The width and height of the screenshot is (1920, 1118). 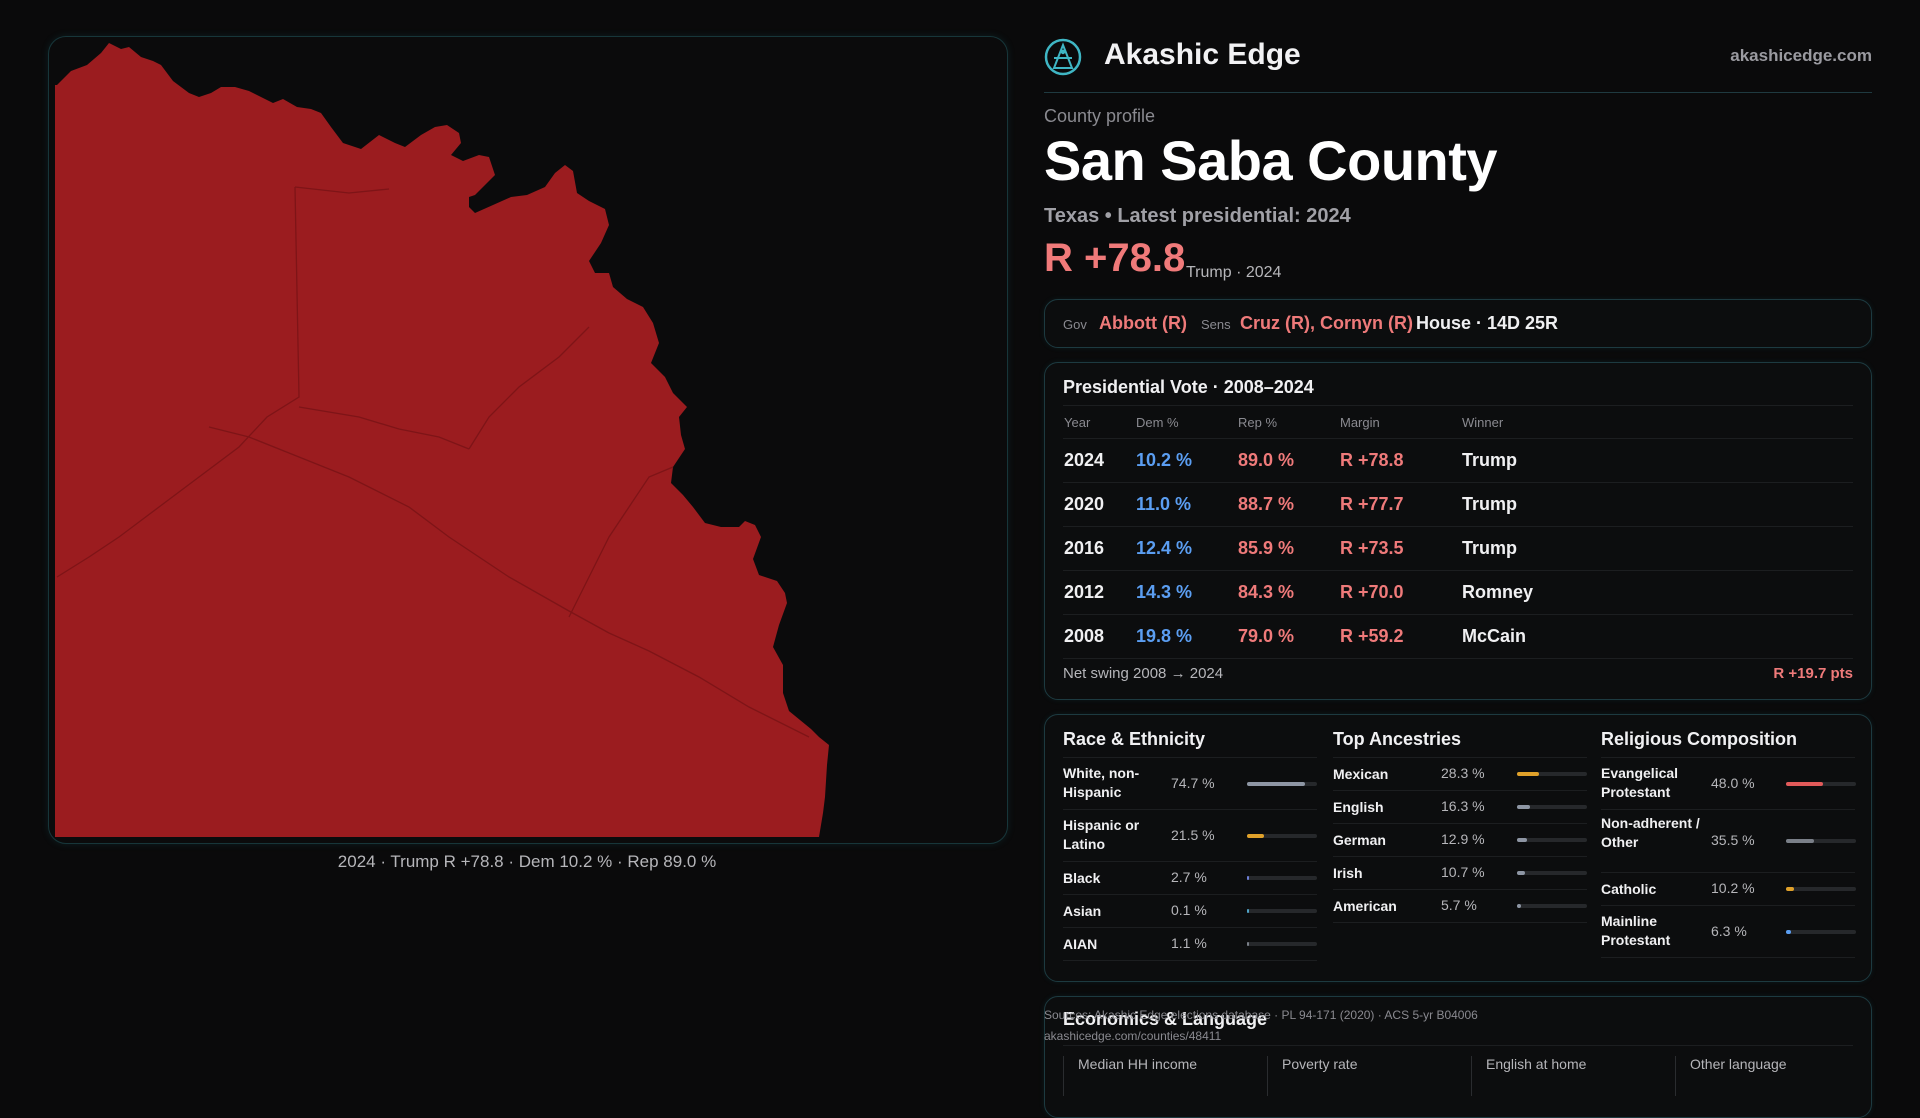 I want to click on cell-winner: McCain, so click(x=1657, y=636).